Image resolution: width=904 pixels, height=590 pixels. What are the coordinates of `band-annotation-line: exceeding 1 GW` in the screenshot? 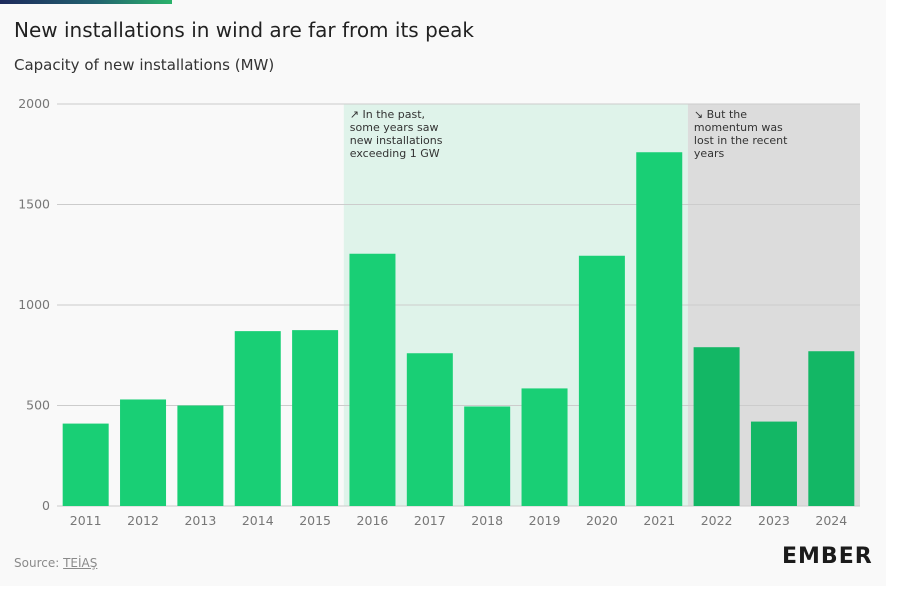 It's located at (395, 153).